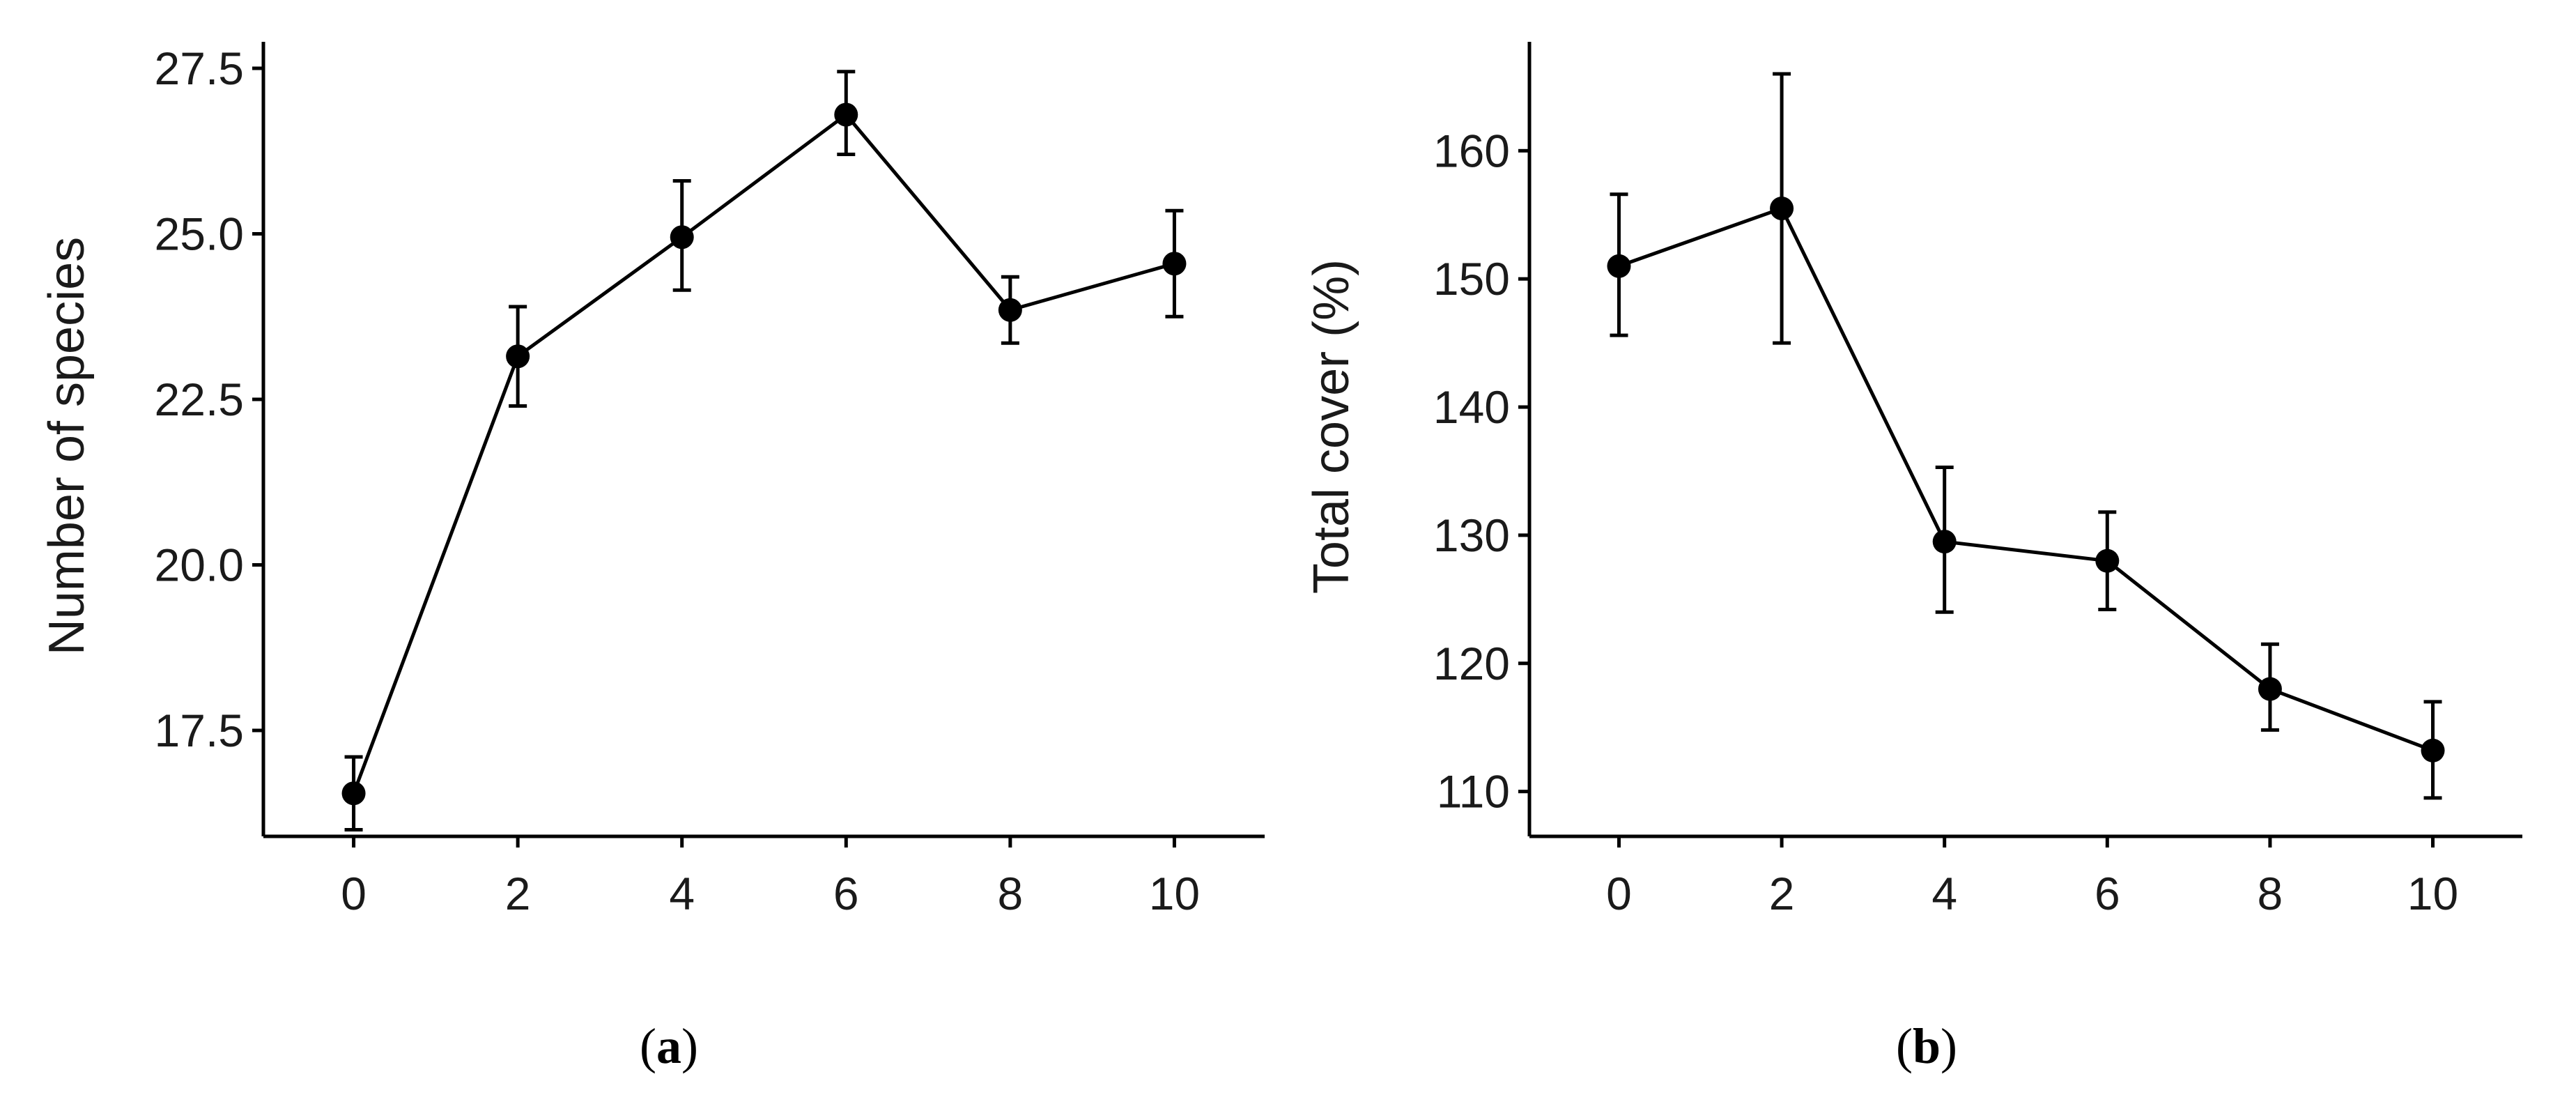 The width and height of the screenshot is (2576, 1104). I want to click on y-tick-label: 140, so click(1471, 407).